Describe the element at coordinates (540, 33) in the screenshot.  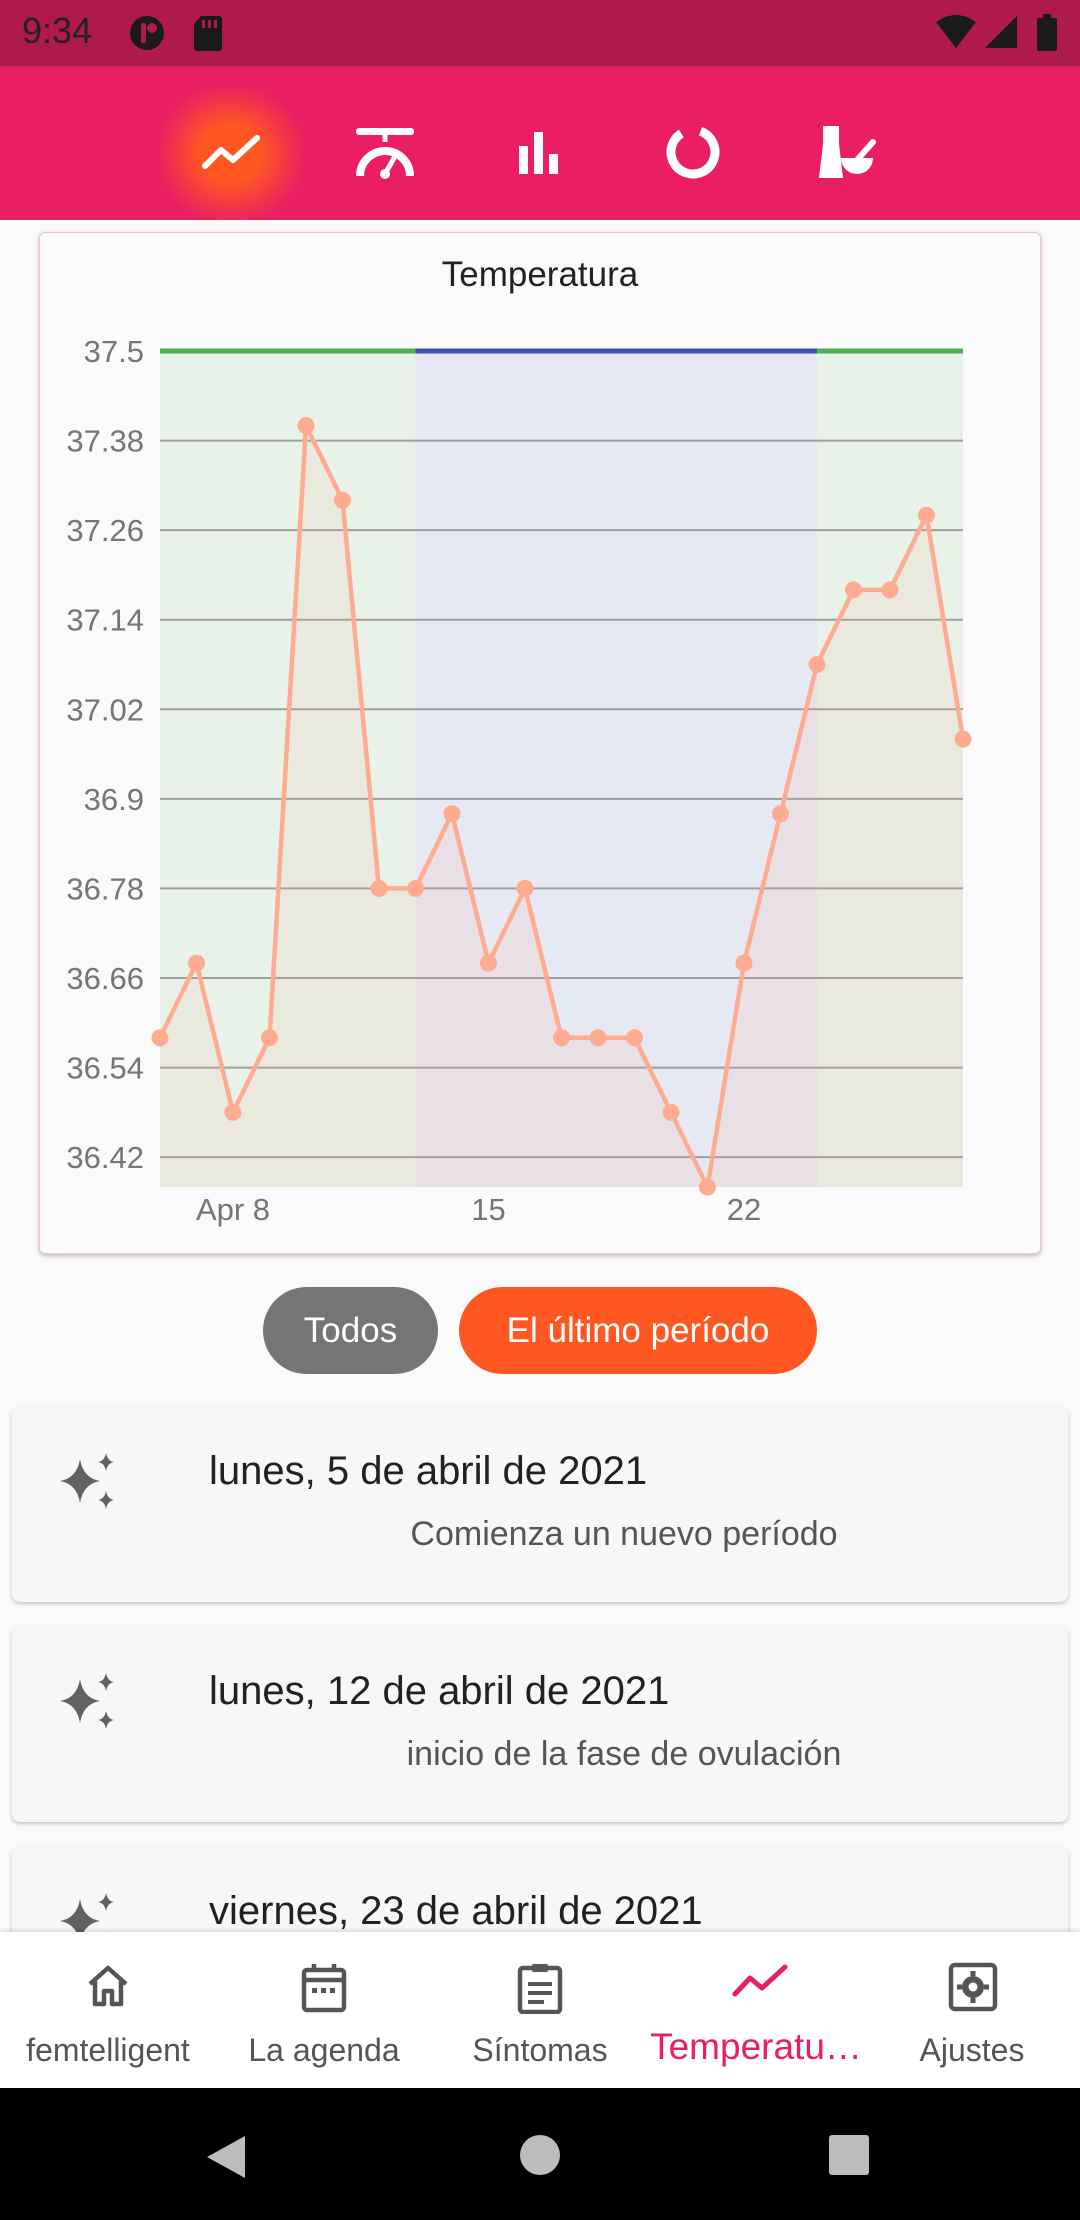
I see `status-bar: 9:34` at that location.